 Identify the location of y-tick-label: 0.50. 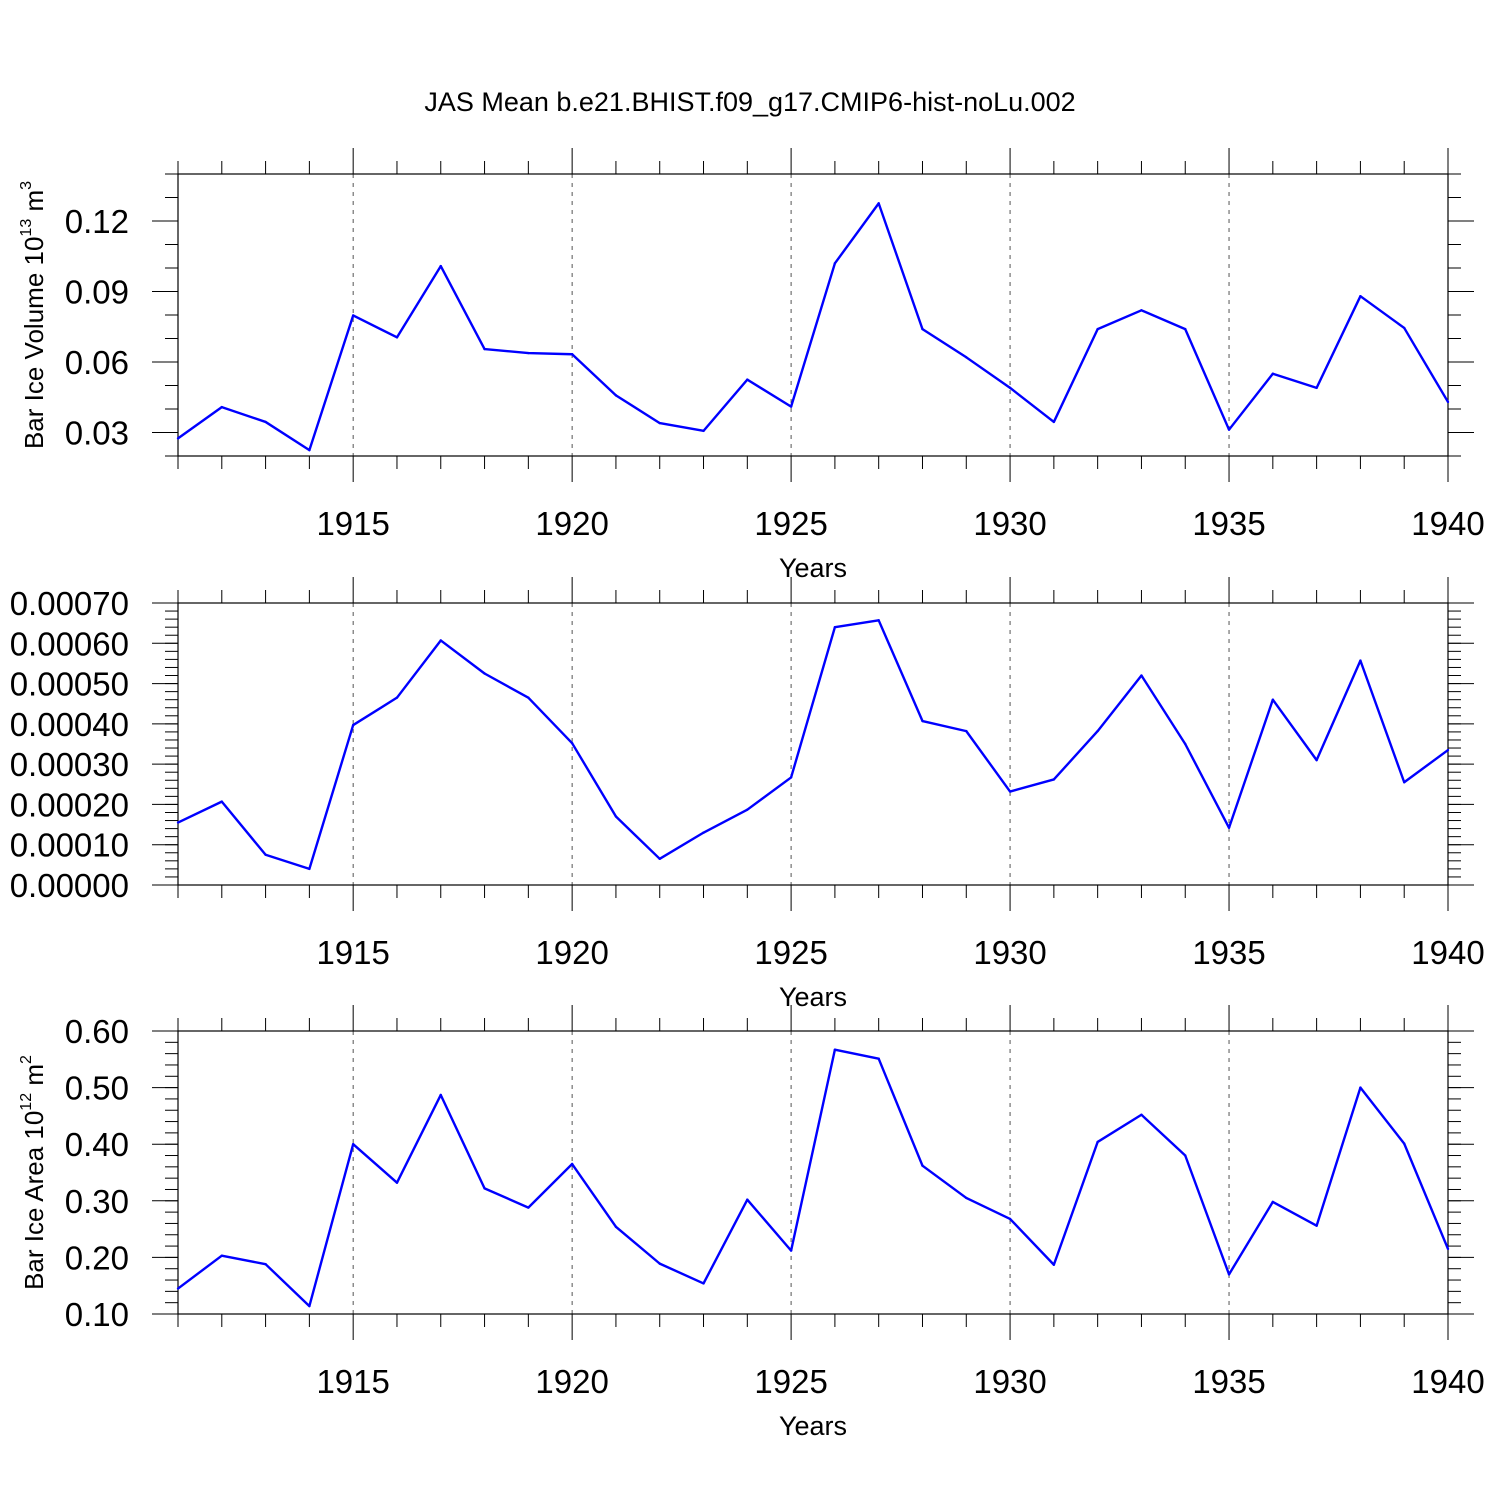
(97, 1088).